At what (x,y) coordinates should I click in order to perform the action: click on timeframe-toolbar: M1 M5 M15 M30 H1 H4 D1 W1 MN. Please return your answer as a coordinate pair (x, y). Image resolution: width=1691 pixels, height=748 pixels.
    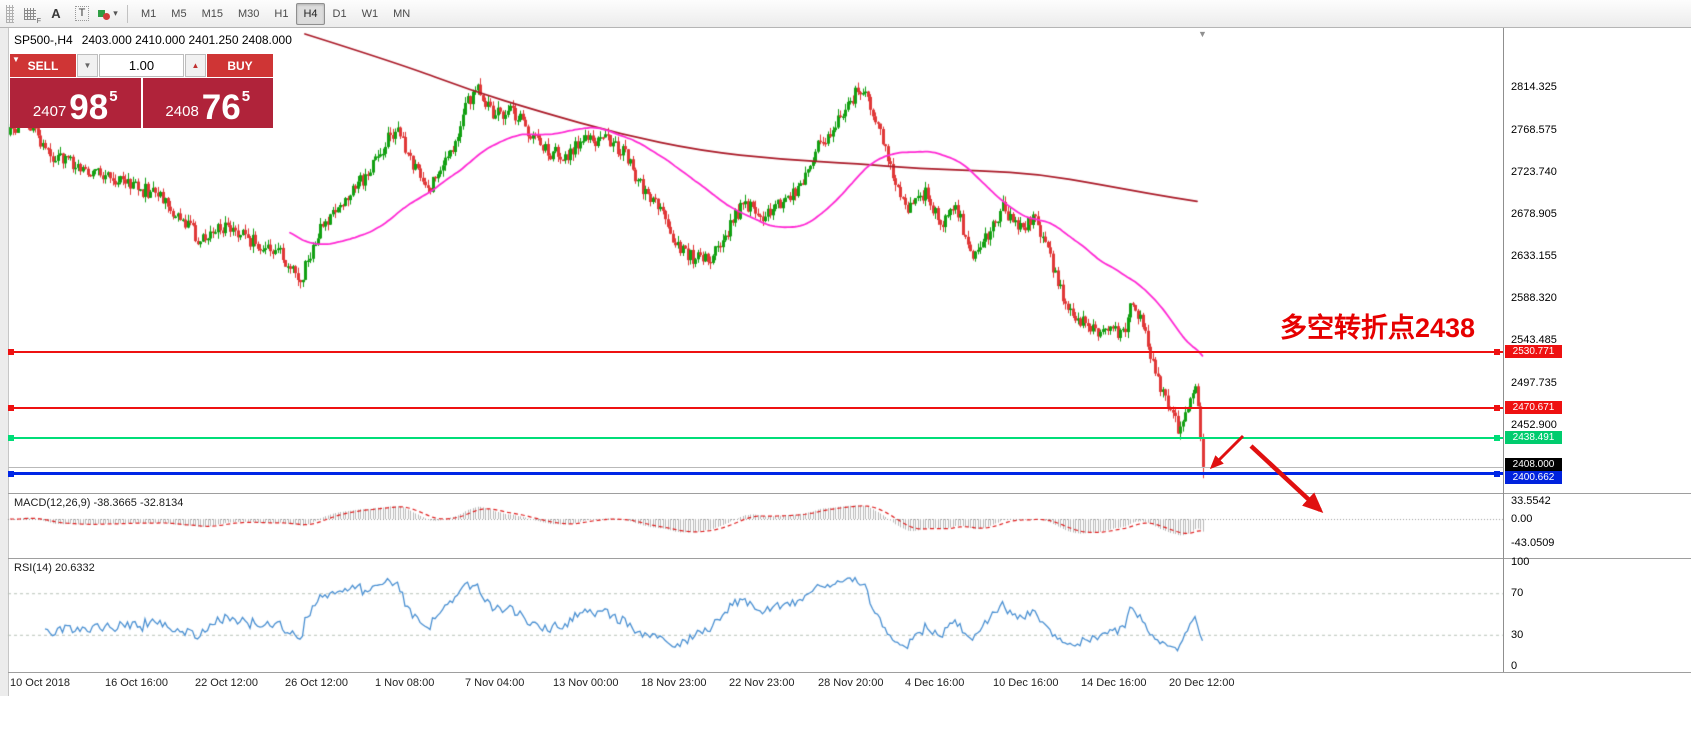
    Looking at the image, I should click on (275, 13).